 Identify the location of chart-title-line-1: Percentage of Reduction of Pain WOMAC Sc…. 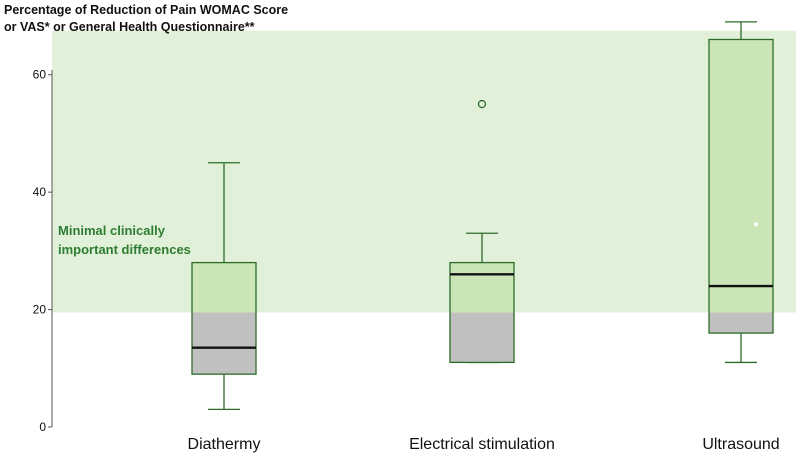
(146, 10).